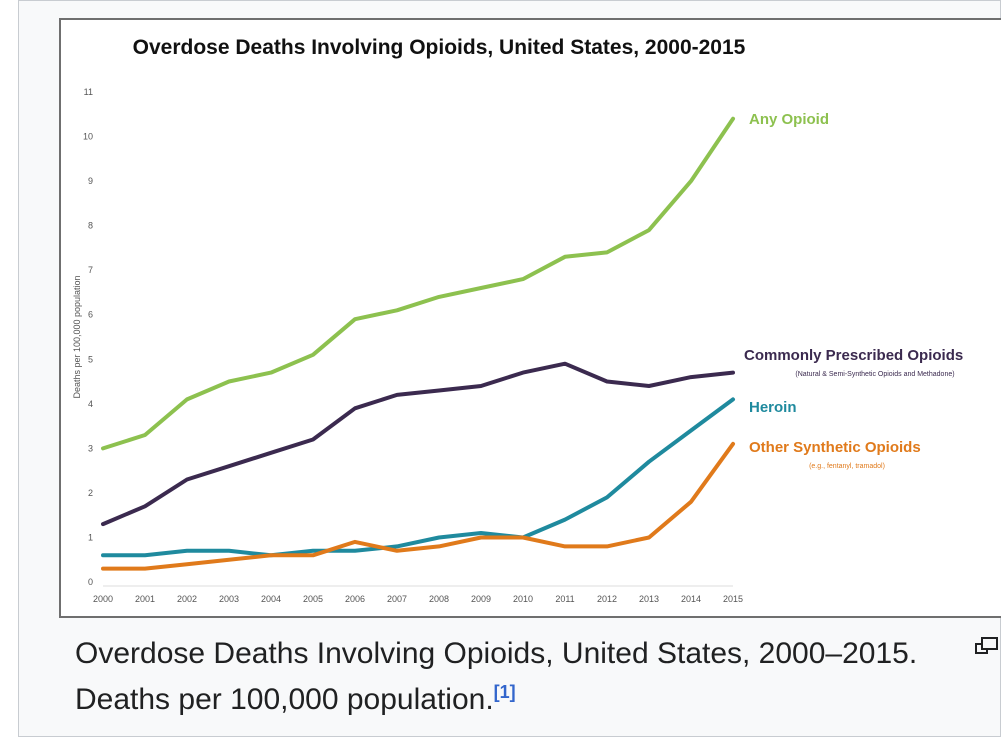 Image resolution: width=1001 pixels, height=737 pixels. What do you see at coordinates (229, 599) in the screenshot?
I see `x-tick-label: 2003` at bounding box center [229, 599].